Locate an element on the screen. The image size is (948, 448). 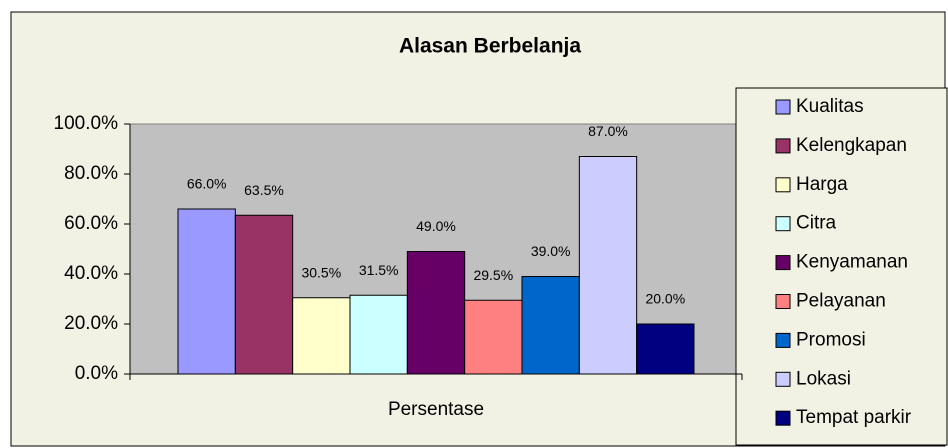
y-tick-label: 0.0% is located at coordinates (96, 373).